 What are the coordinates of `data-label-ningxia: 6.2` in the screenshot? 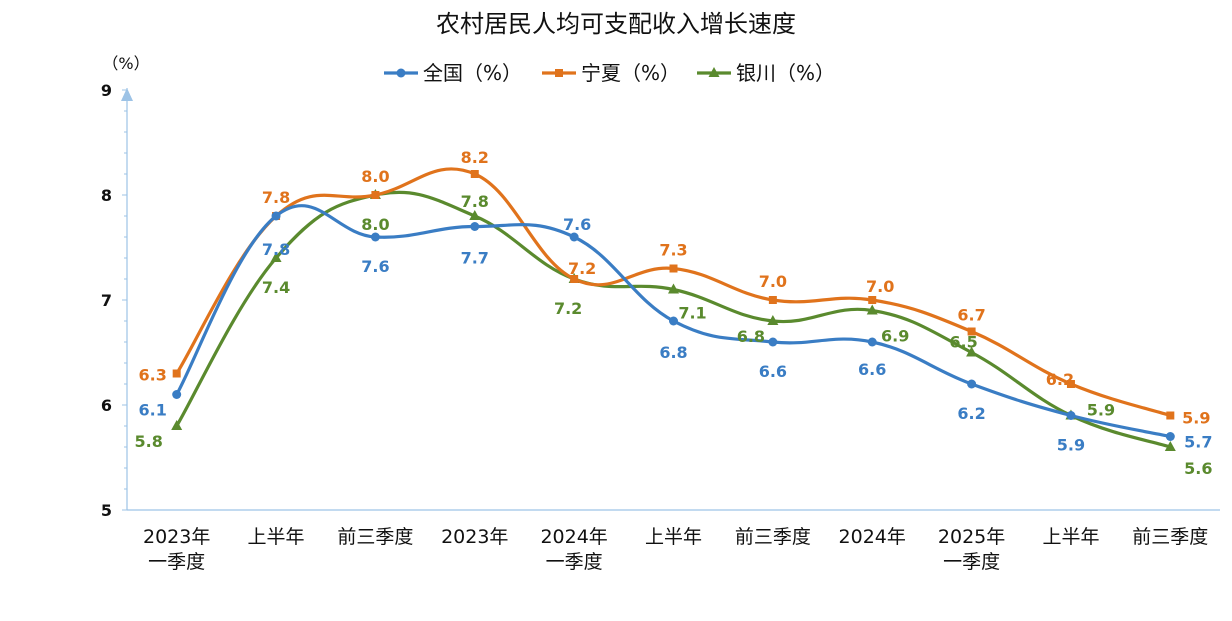 It's located at (1060, 379).